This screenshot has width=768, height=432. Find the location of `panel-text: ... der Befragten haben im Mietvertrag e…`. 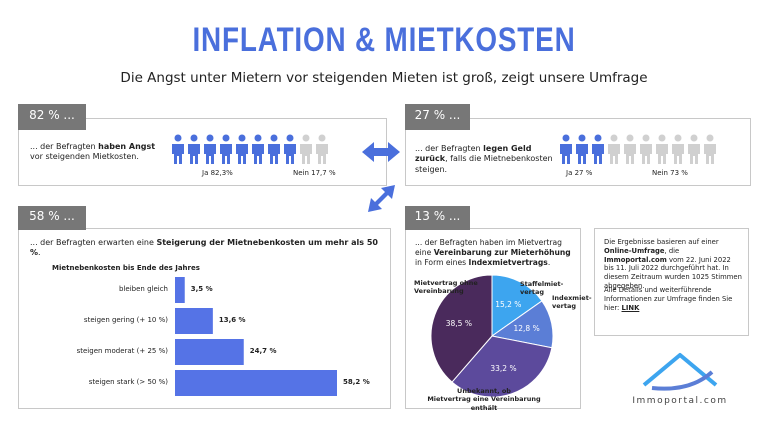

panel-text: ... der Befragten haben im Mietvertrag e… is located at coordinates (495, 253).